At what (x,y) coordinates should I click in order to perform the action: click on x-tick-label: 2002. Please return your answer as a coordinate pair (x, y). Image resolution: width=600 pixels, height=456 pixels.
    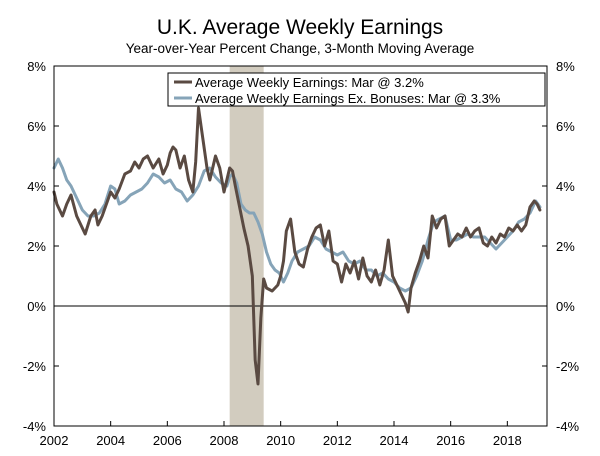
    Looking at the image, I should click on (54, 440).